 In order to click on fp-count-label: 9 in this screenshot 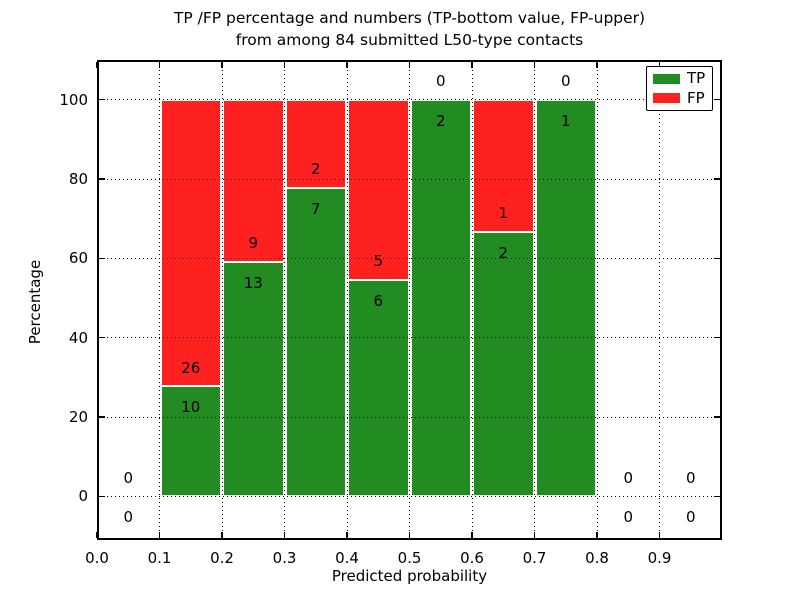, I will do `click(253, 243)`.